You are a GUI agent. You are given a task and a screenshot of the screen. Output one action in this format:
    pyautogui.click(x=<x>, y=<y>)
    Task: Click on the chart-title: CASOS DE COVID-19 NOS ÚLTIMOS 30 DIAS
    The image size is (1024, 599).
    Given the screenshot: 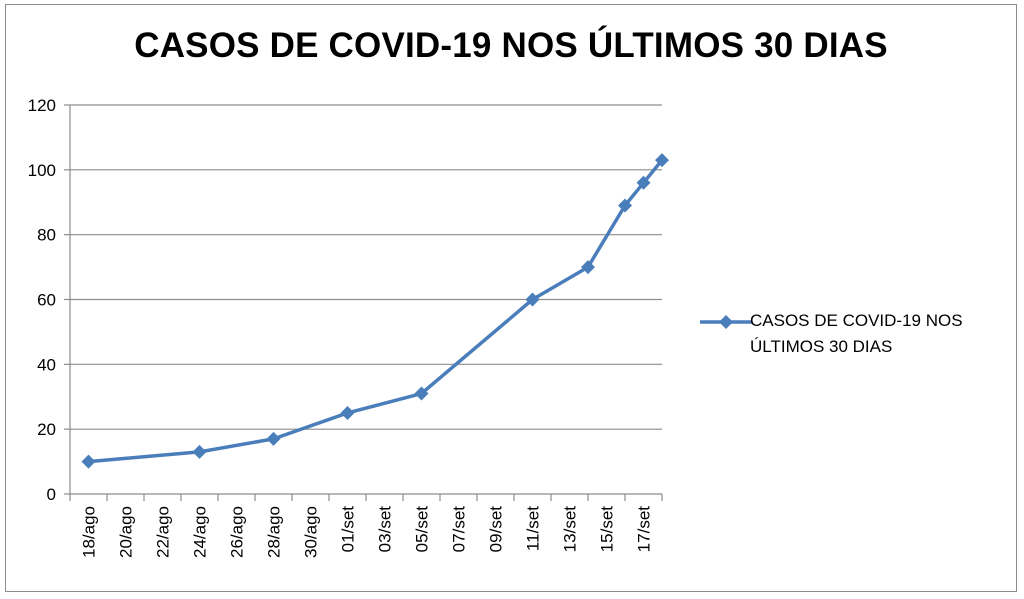 What is the action you would take?
    pyautogui.click(x=511, y=45)
    